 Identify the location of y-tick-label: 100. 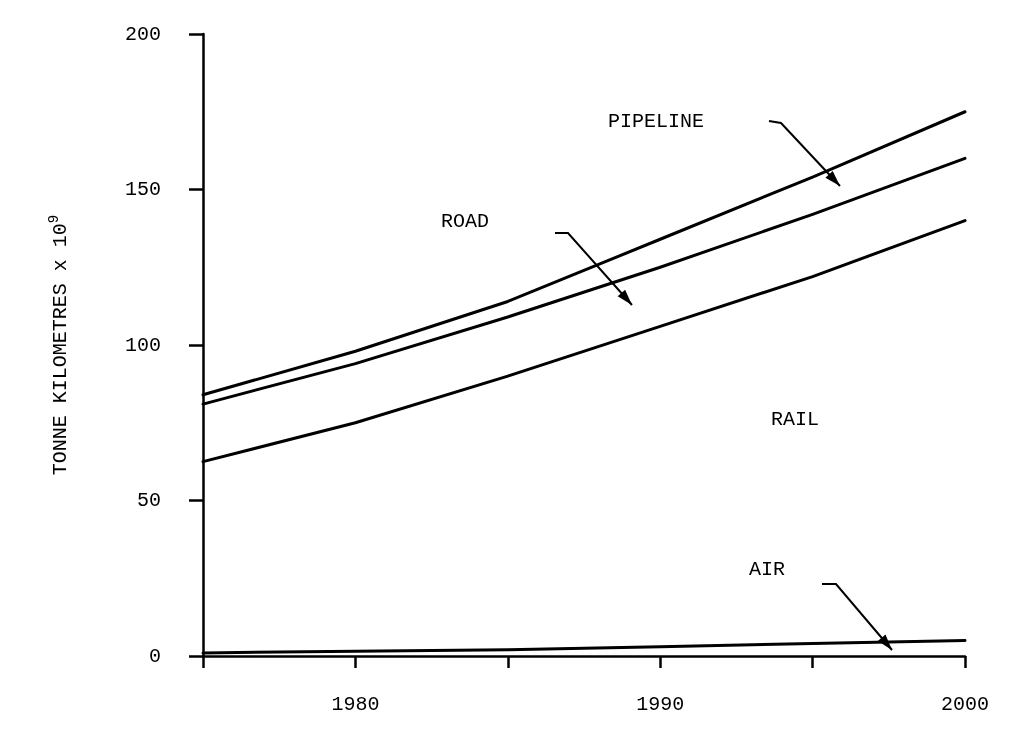
(142, 345).